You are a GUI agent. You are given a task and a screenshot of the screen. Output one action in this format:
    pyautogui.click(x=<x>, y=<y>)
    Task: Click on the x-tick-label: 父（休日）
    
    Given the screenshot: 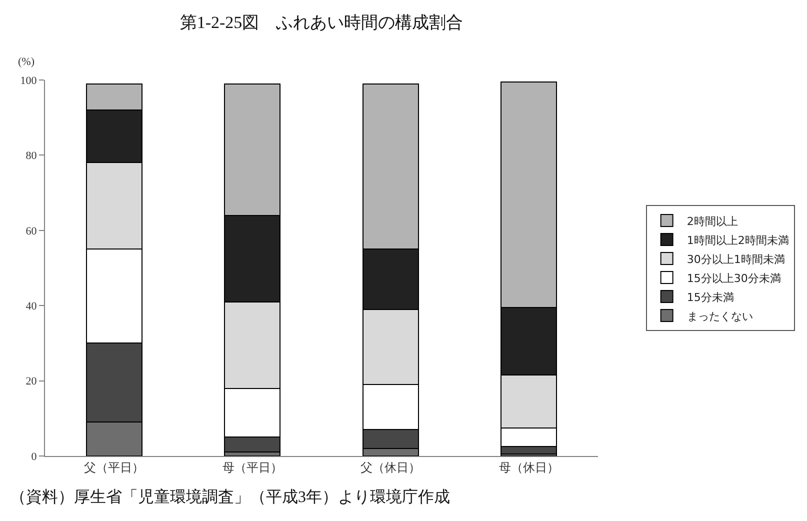 What is the action you would take?
    pyautogui.click(x=390, y=467)
    